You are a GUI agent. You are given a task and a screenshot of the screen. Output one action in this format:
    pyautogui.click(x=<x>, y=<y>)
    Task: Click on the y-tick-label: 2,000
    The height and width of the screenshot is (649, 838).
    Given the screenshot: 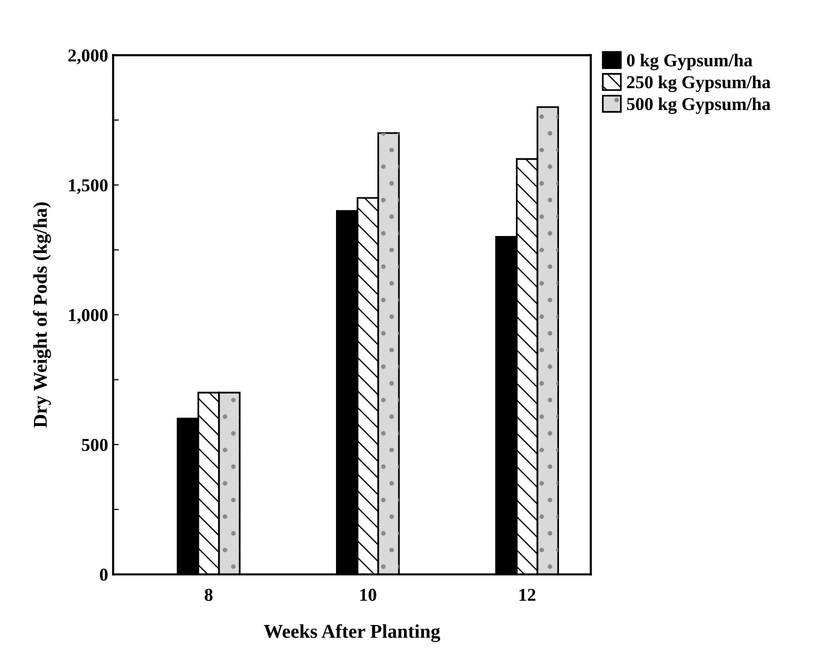 What is the action you would take?
    pyautogui.click(x=88, y=56)
    